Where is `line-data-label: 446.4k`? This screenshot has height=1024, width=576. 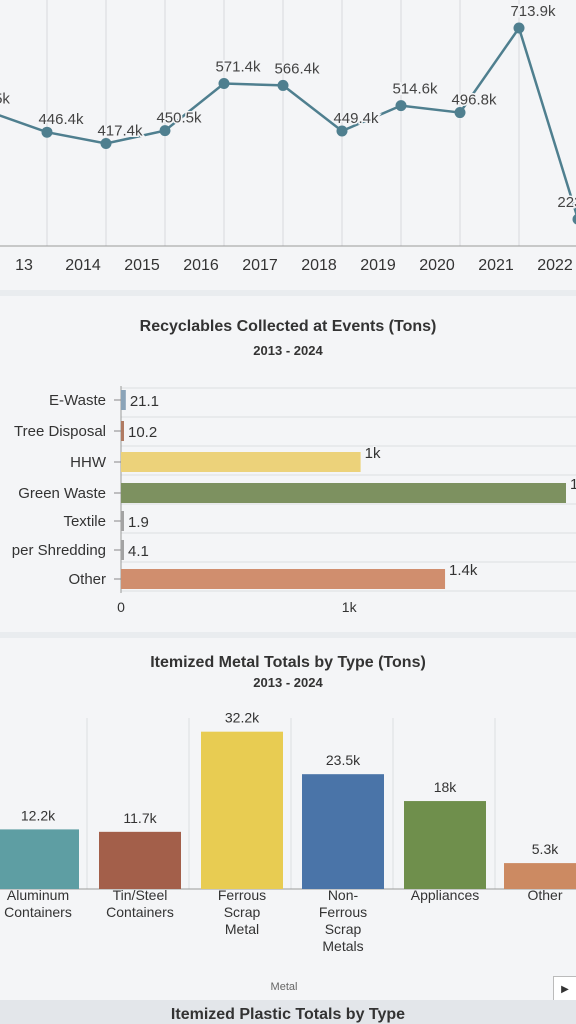
line-data-label: 446.4k is located at coordinates (61, 119).